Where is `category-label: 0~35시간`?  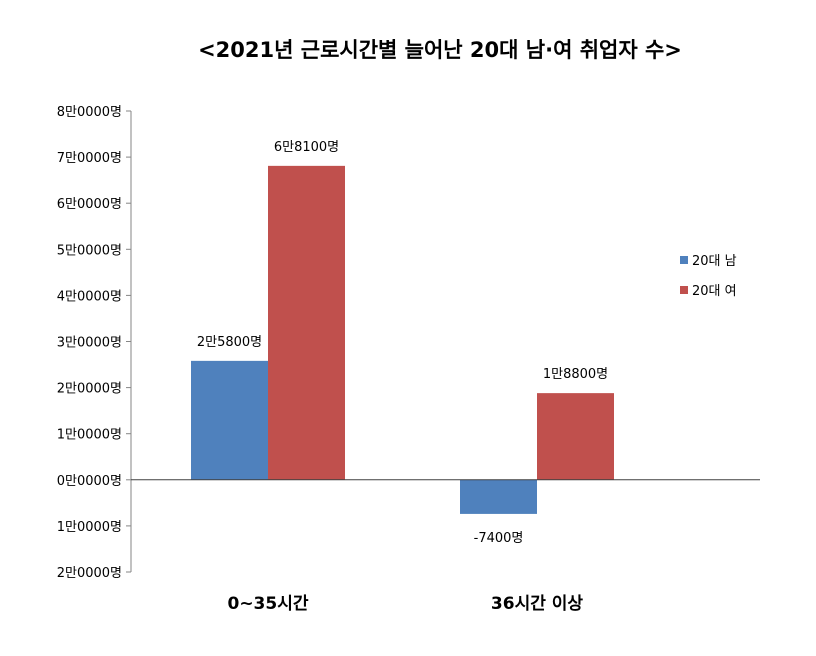
category-label: 0~35시간 is located at coordinates (267, 604).